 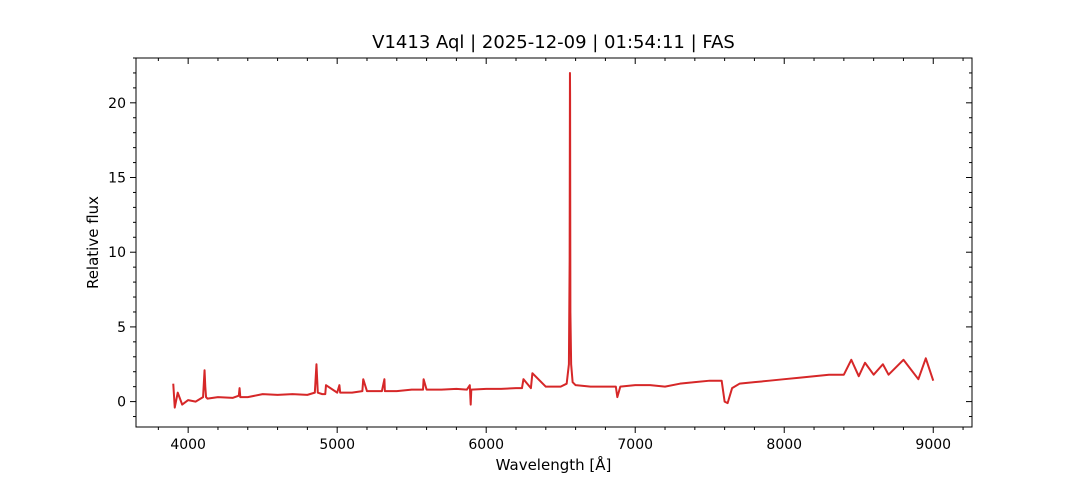 What do you see at coordinates (933, 445) in the screenshot?
I see `x-tick-label: 9000` at bounding box center [933, 445].